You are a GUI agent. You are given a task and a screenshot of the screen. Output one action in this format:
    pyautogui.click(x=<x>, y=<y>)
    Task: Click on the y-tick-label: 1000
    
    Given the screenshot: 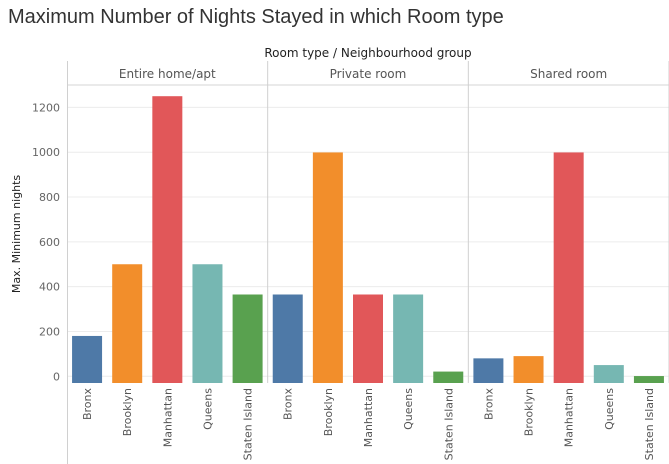 What is the action you would take?
    pyautogui.click(x=46, y=152)
    